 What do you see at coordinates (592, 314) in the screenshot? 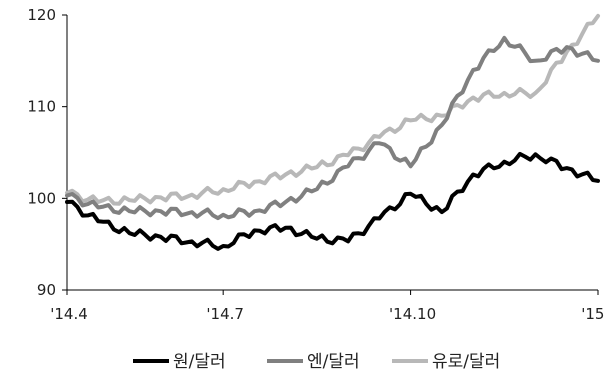
I see `x-tick-label: '15.1` at bounding box center [592, 314].